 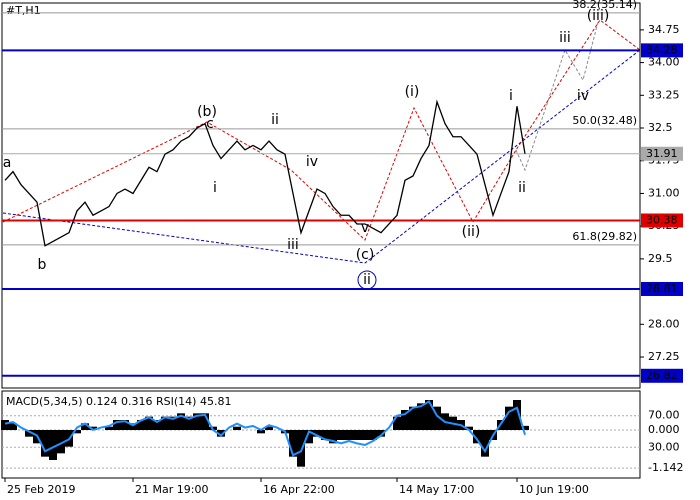 I want to click on y-tick-label: 34.00, so click(x=664, y=62).